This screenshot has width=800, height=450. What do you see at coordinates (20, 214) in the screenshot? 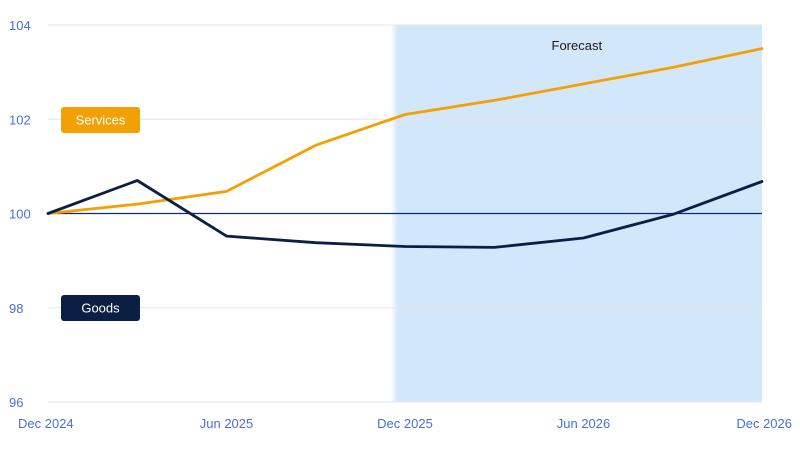
I see `y-tick-label: 100` at bounding box center [20, 214].